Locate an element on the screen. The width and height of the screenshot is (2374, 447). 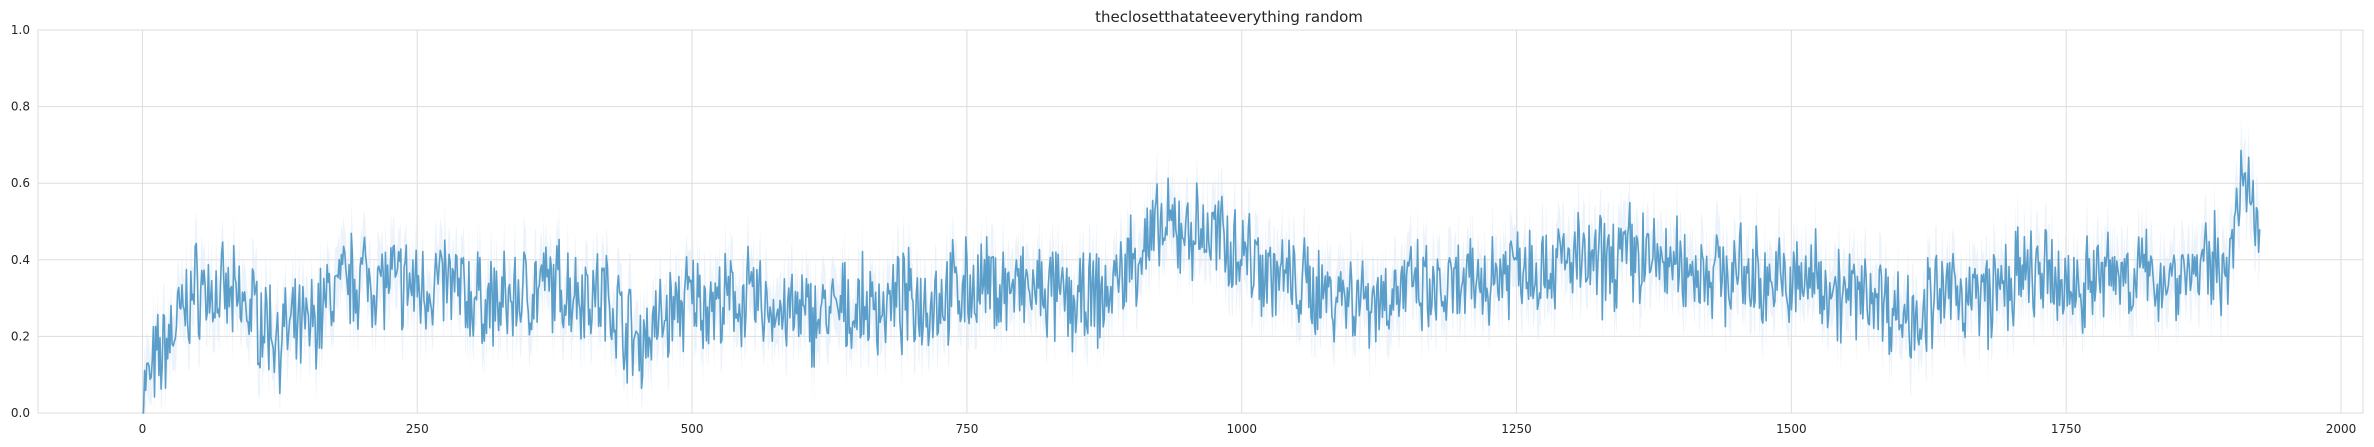
x-tick-label: 750 is located at coordinates (966, 429).